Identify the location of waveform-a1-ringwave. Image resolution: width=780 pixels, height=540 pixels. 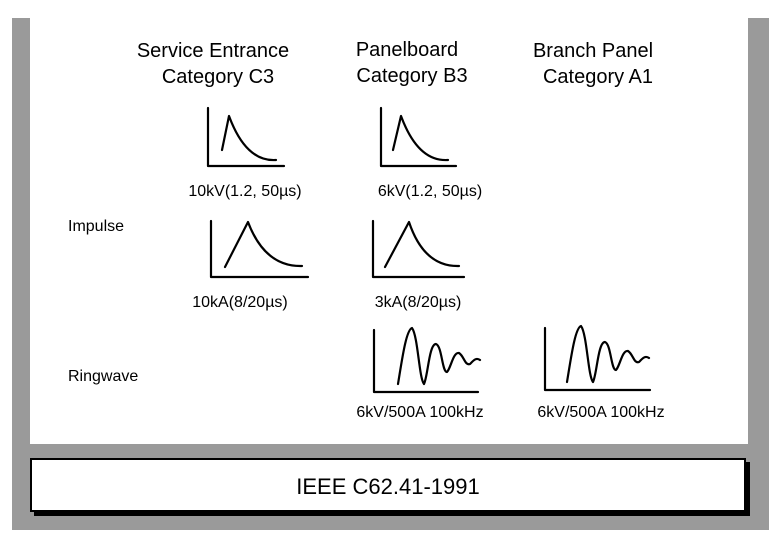
(597, 358).